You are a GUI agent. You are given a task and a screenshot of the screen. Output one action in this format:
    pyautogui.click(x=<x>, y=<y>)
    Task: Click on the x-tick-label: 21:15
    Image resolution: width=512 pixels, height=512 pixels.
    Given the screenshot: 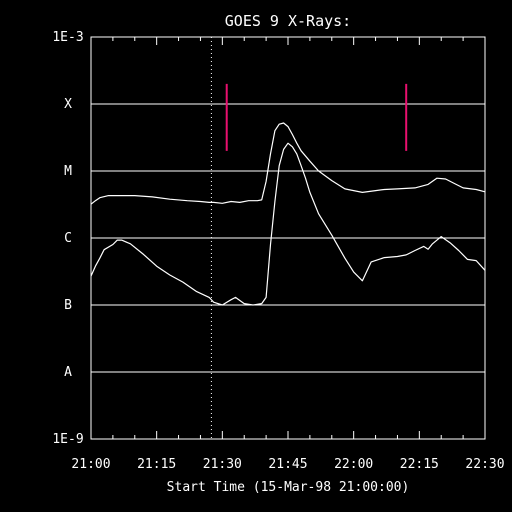 What is the action you would take?
    pyautogui.click(x=156, y=464)
    